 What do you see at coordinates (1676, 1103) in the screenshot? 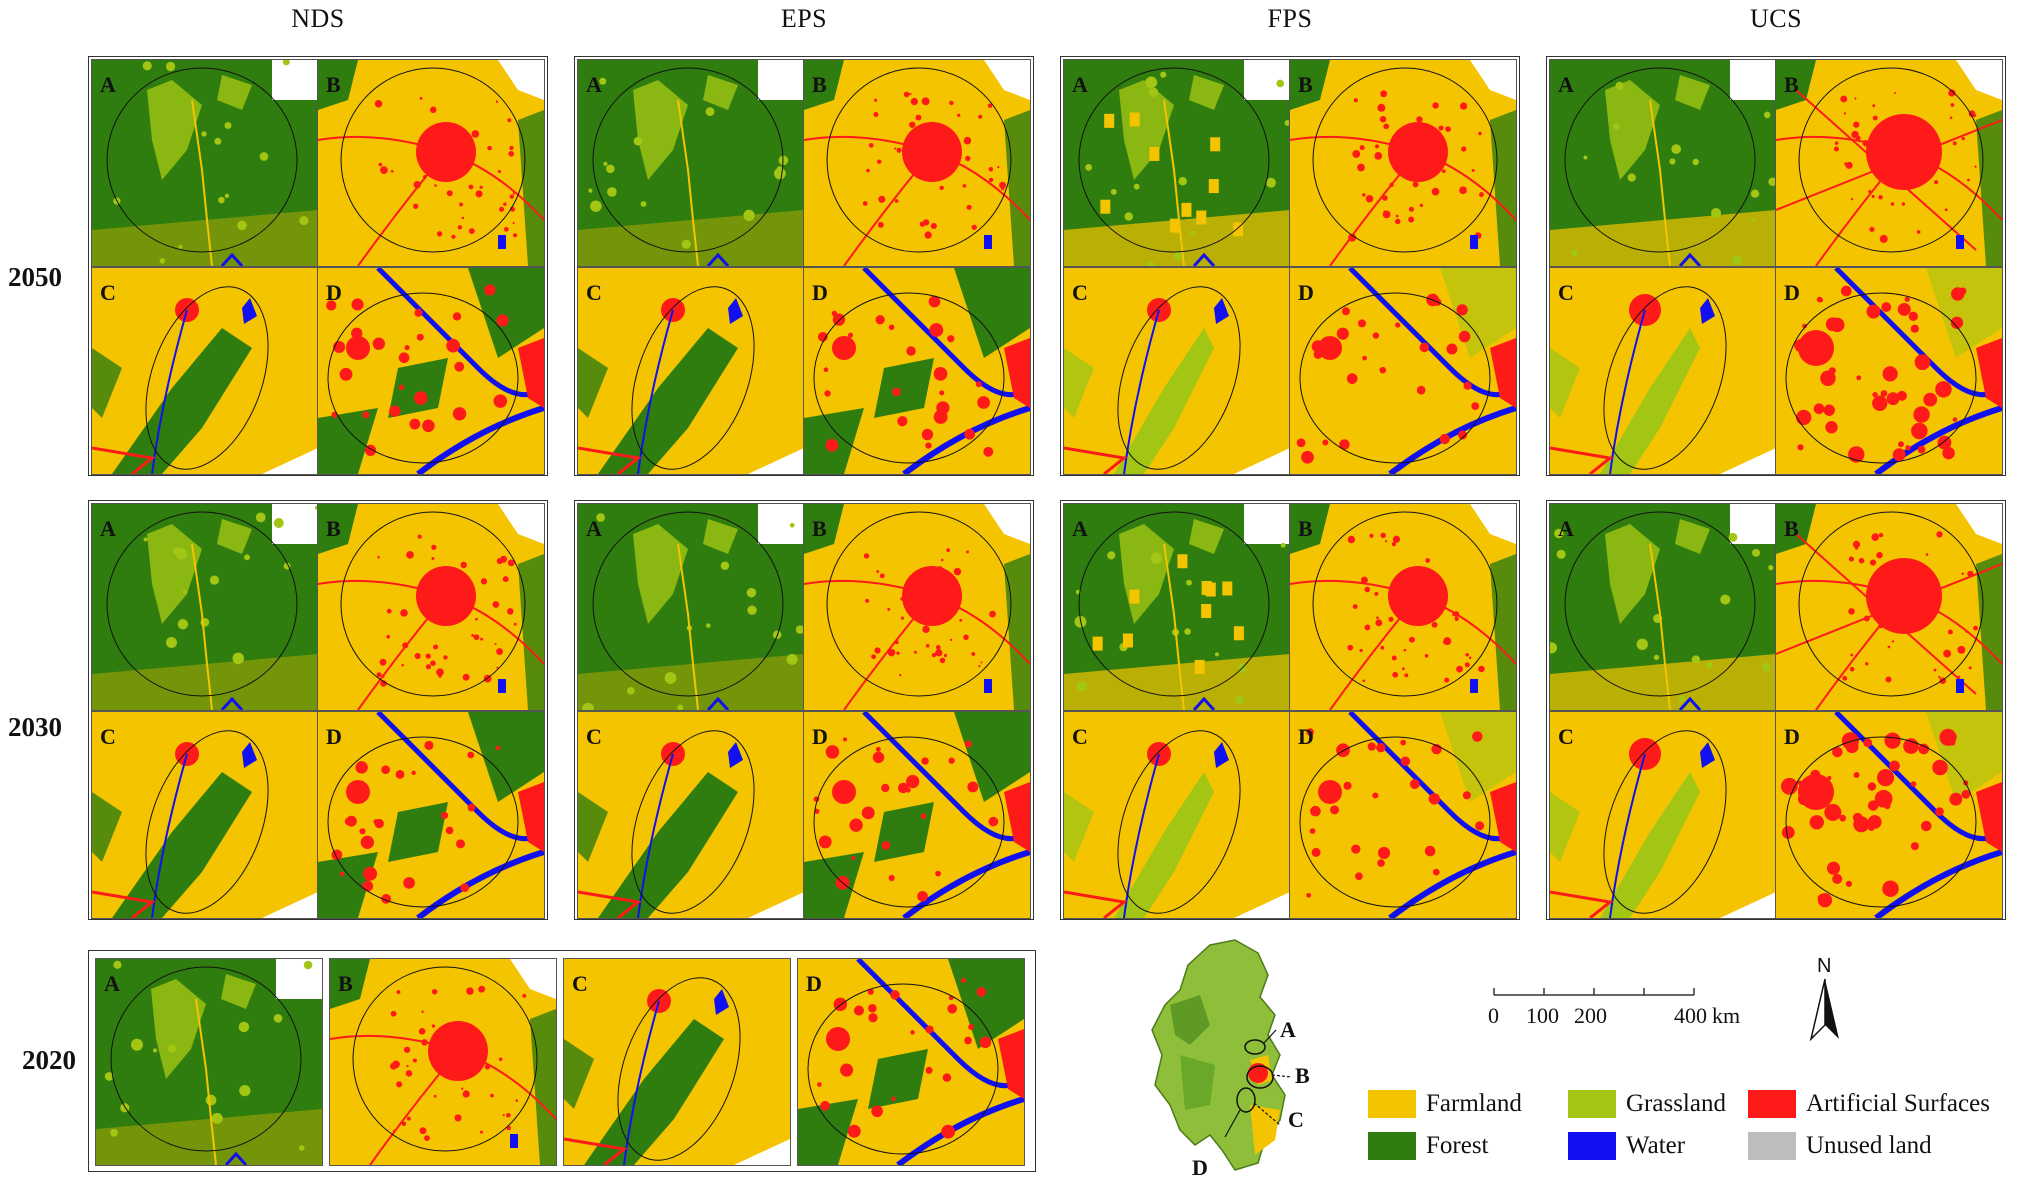
I see `legend-label: Grassland` at bounding box center [1676, 1103].